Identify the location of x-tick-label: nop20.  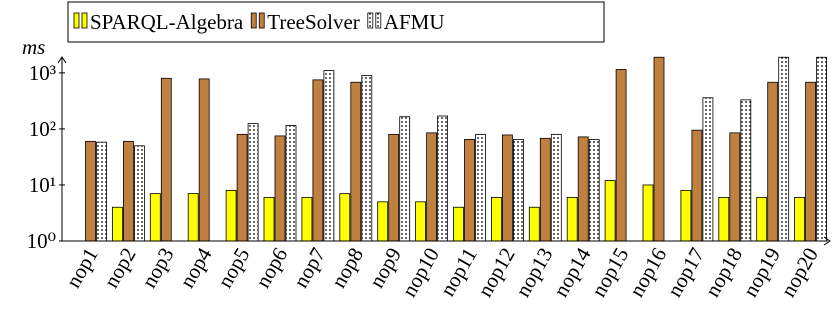
(799, 272).